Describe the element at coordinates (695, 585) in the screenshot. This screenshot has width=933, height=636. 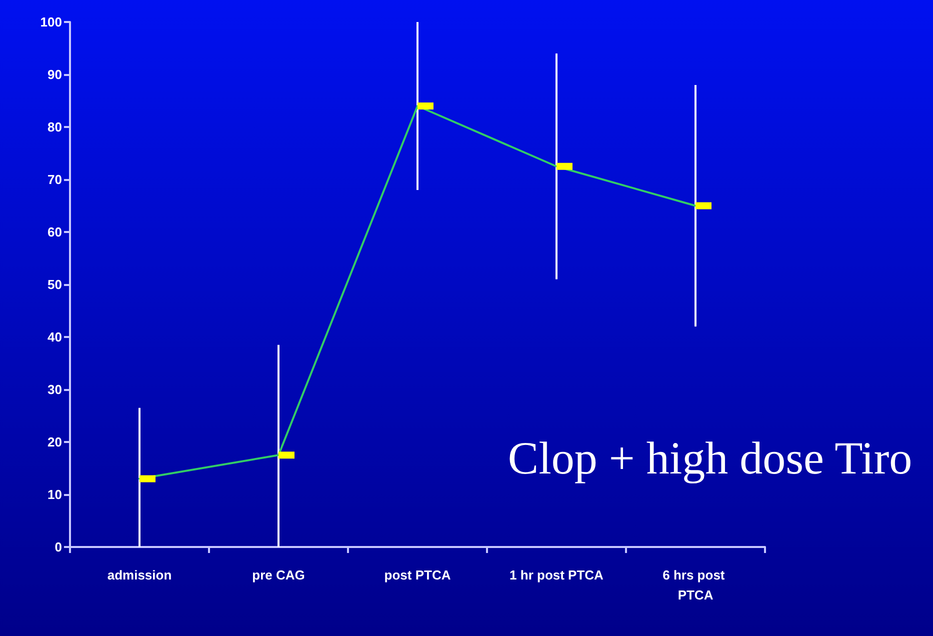
I see `x-tick-label: 6 hrs post PTCA` at that location.